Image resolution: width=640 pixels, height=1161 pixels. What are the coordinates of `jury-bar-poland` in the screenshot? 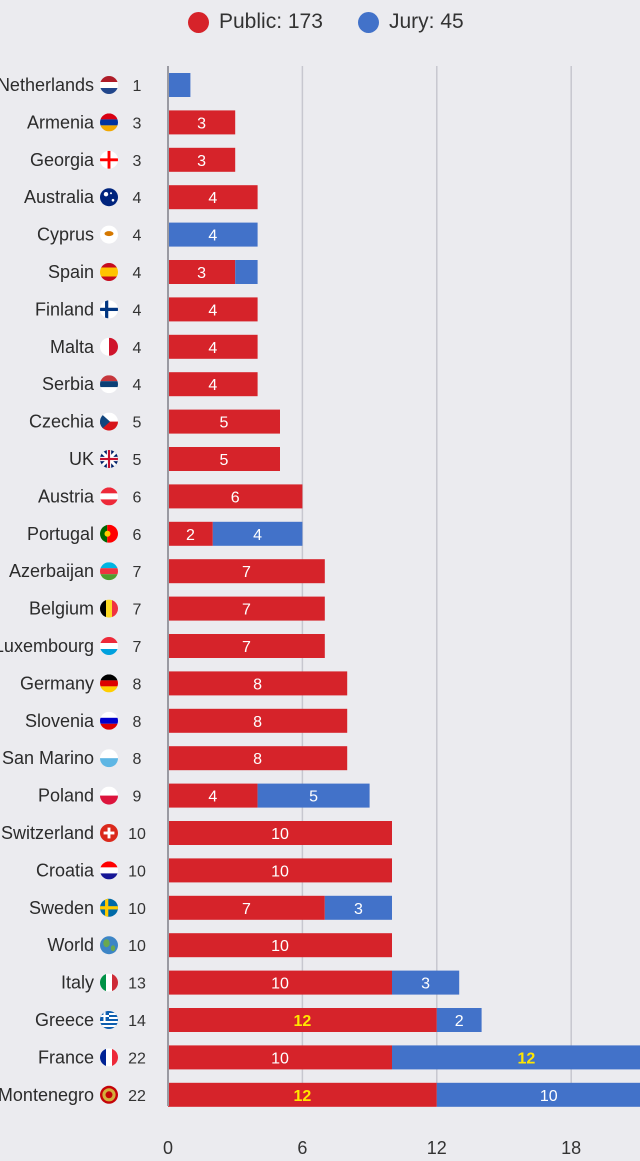 It's located at (313, 795).